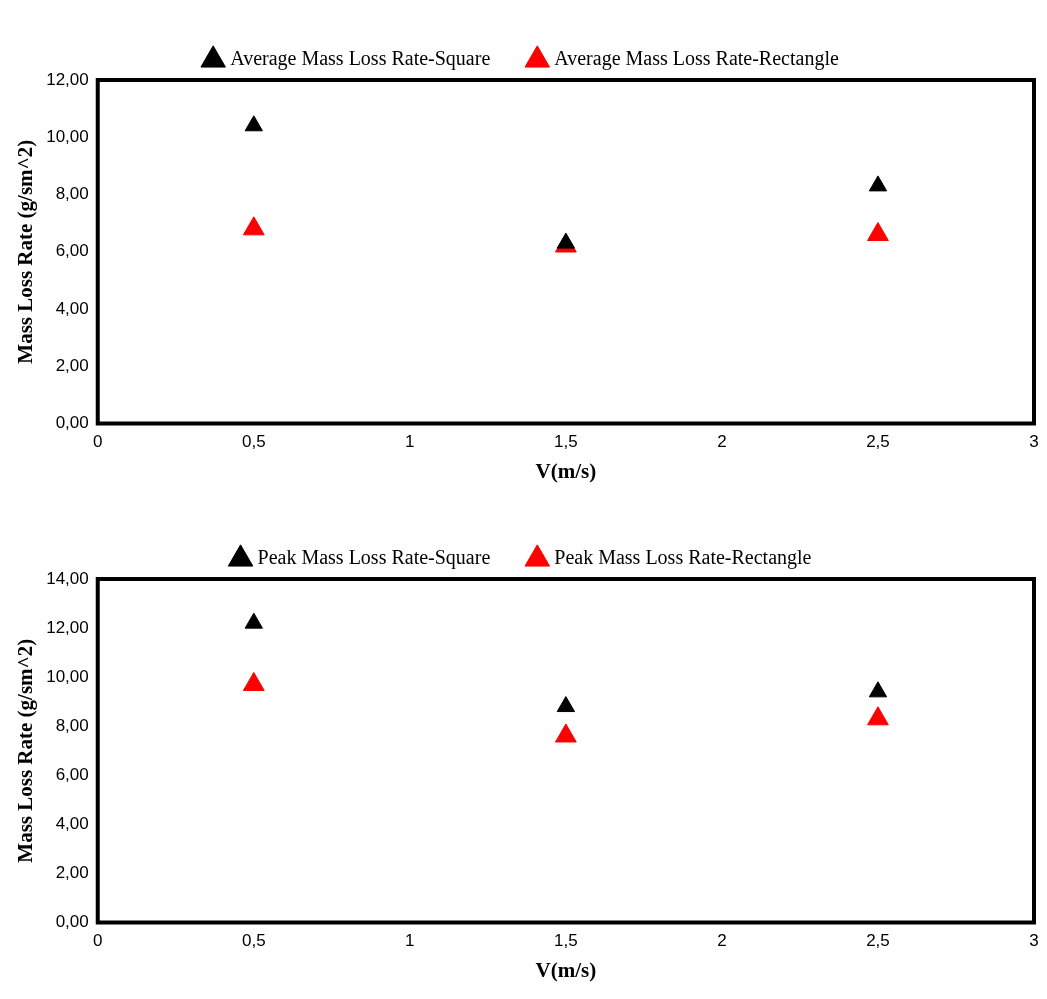 The image size is (1047, 999). What do you see at coordinates (67, 578) in the screenshot?
I see `y-tick-label: 14,00` at bounding box center [67, 578].